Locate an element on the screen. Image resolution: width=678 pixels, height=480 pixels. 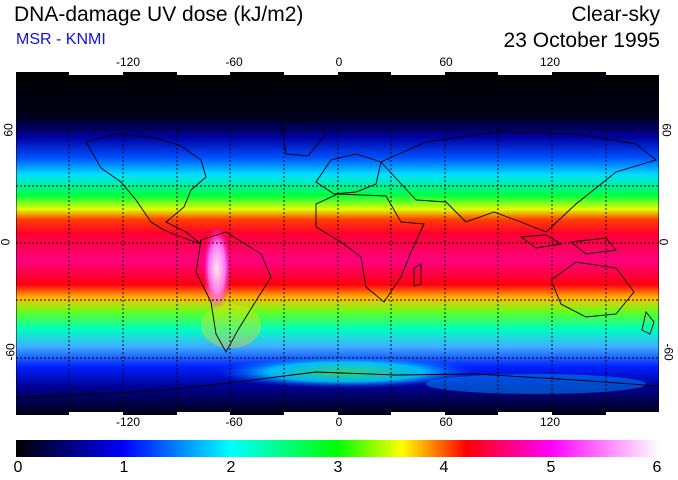
scale-label: 5 is located at coordinates (551, 467).